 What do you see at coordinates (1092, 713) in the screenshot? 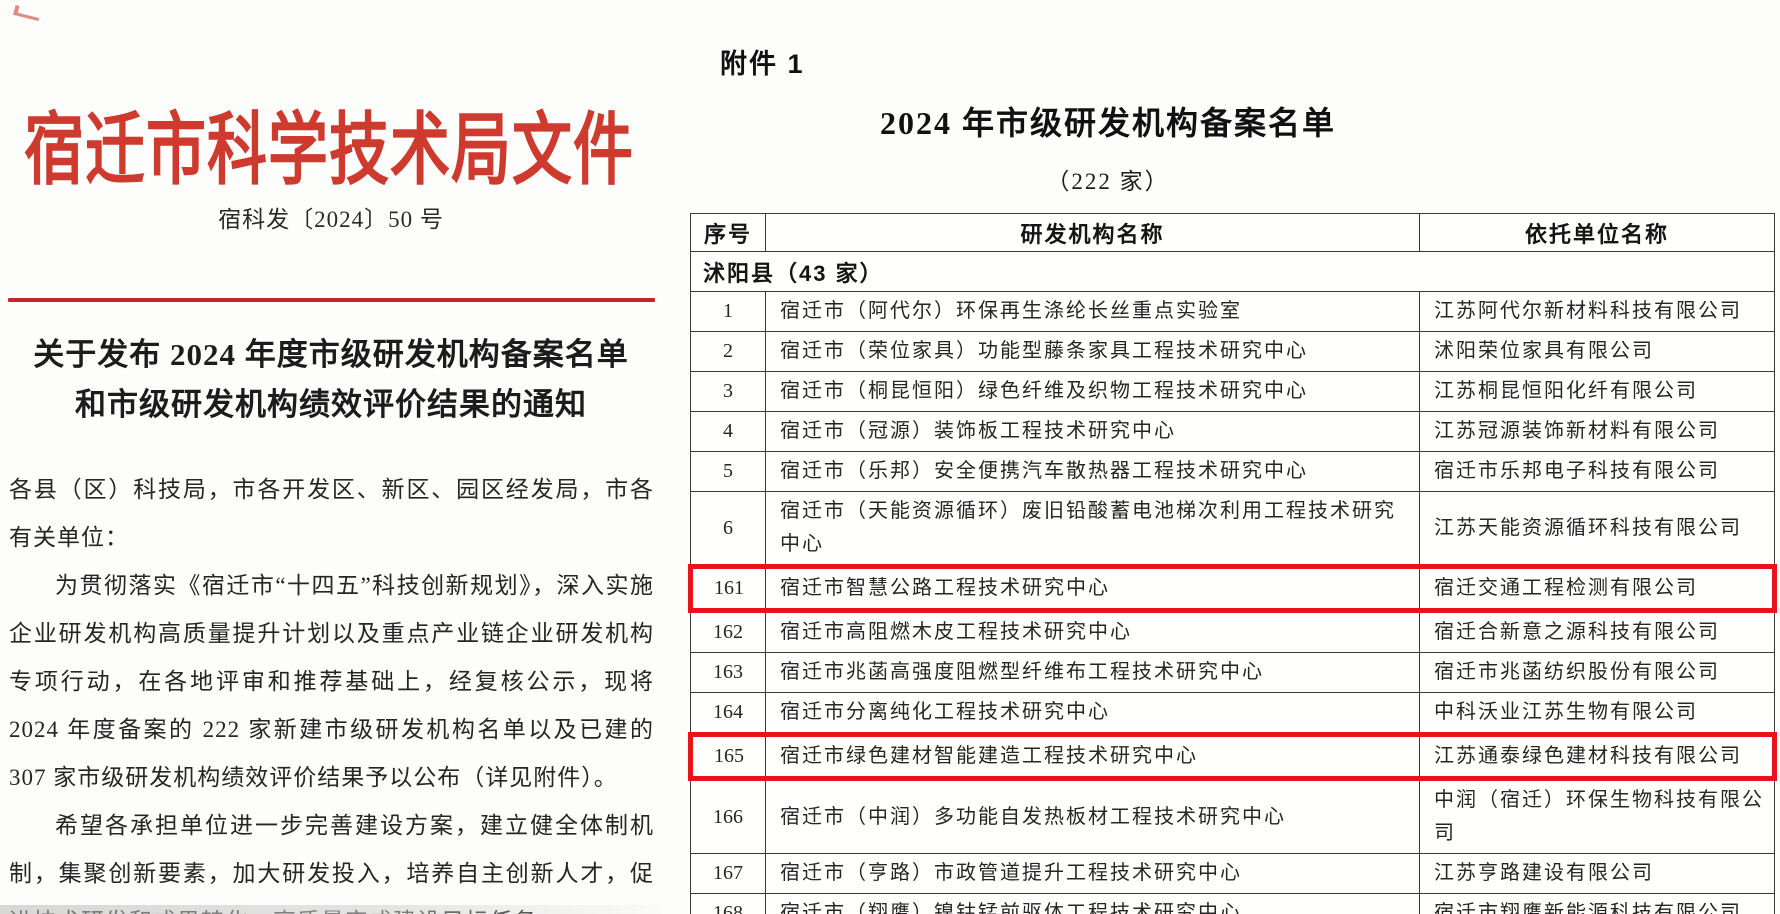
I see `cell-institution-name: 宿迁市分离纯化工程技术研究中心` at bounding box center [1092, 713].